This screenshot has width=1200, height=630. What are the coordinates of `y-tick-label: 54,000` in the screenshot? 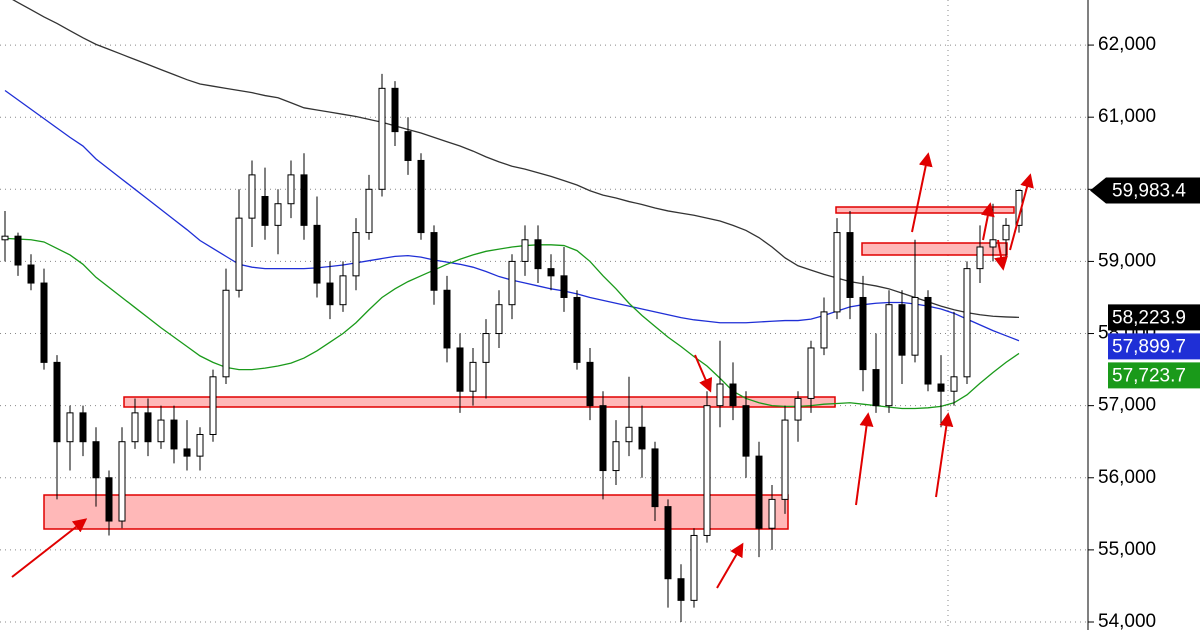 It's located at (1127, 620).